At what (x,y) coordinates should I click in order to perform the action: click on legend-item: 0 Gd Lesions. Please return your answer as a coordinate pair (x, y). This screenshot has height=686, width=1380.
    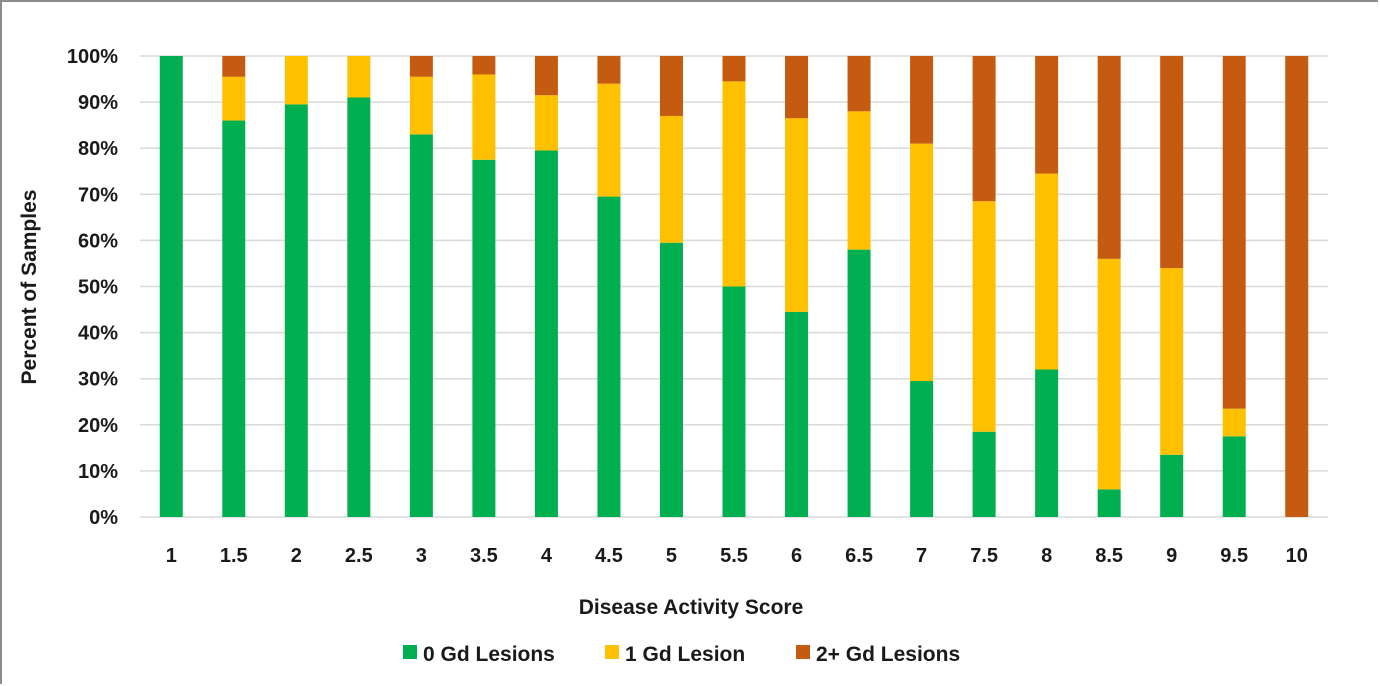
    Looking at the image, I should click on (479, 654).